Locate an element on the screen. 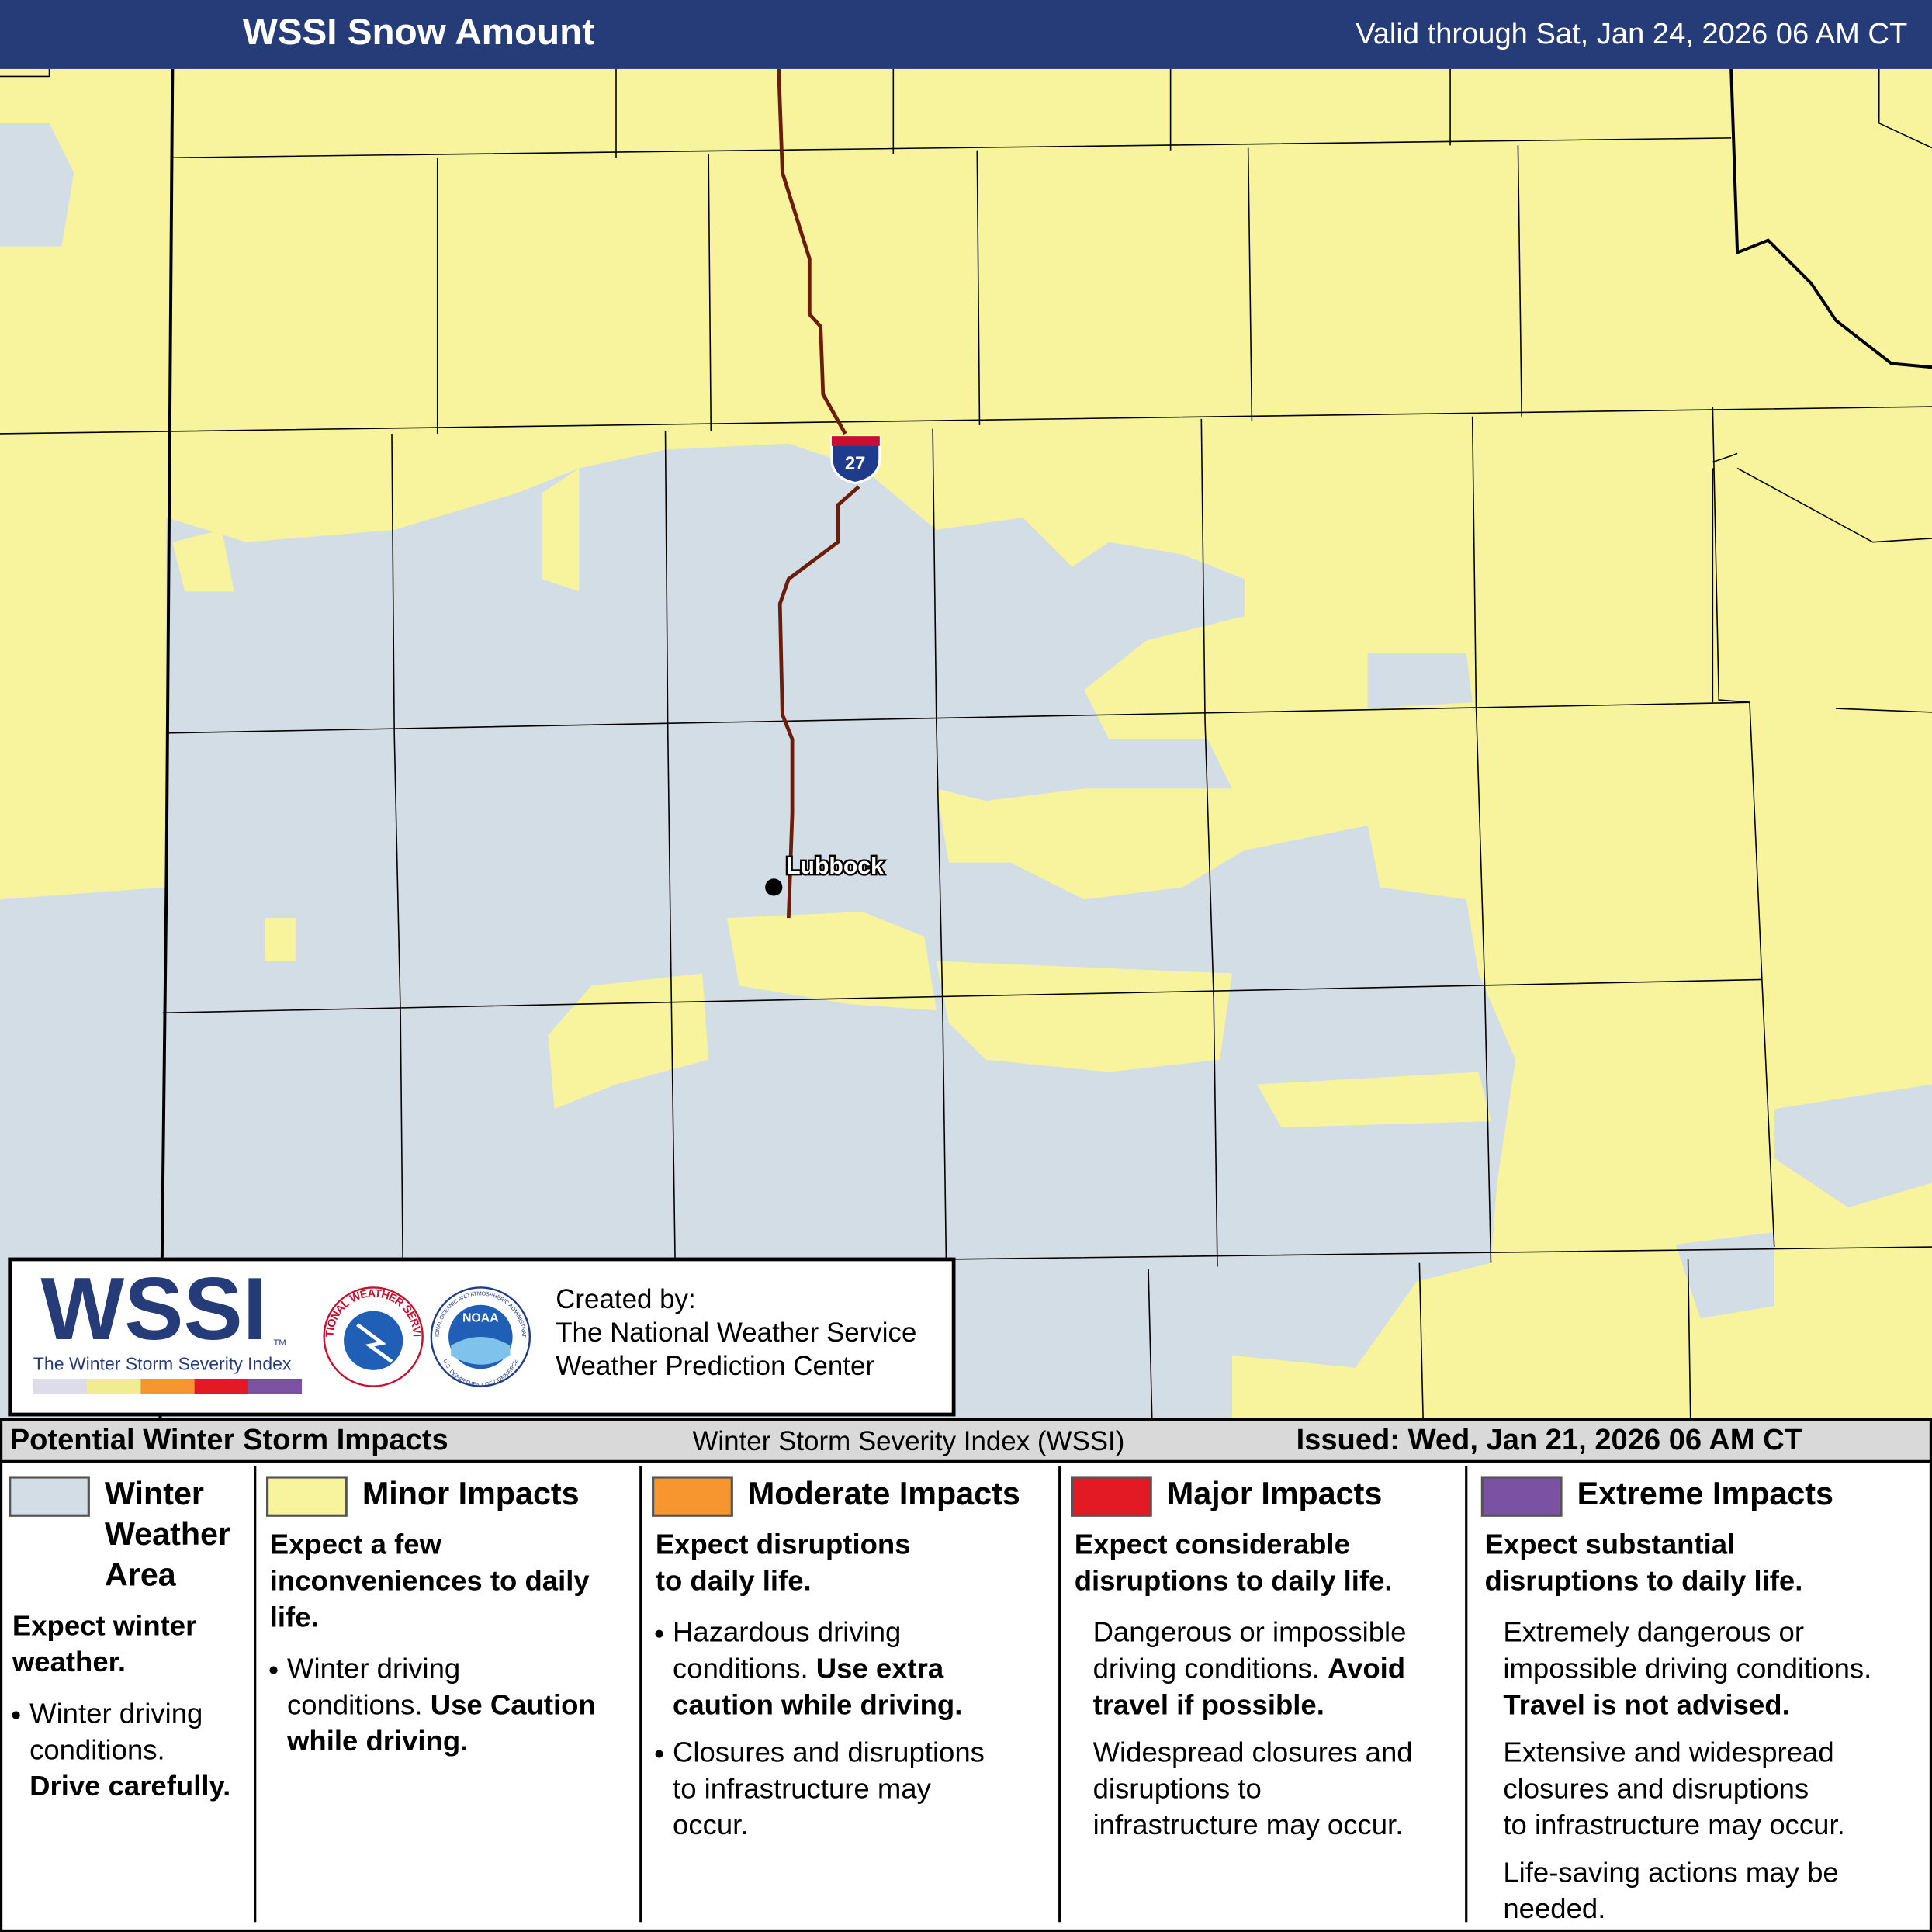 The width and height of the screenshot is (1932, 1932). detail-segment: closures and disruptions is located at coordinates (1656, 1788).